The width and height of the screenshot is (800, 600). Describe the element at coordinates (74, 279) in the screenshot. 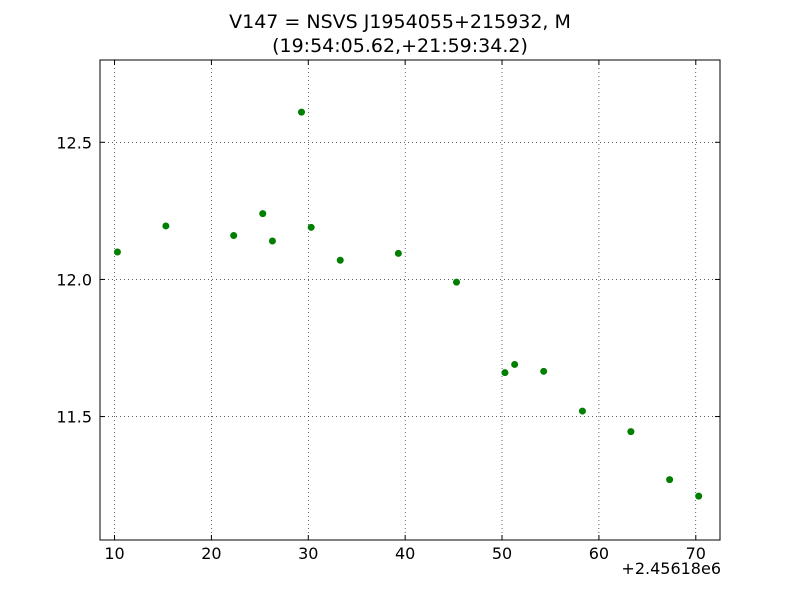

I see `y-tick-label: 12.0` at that location.